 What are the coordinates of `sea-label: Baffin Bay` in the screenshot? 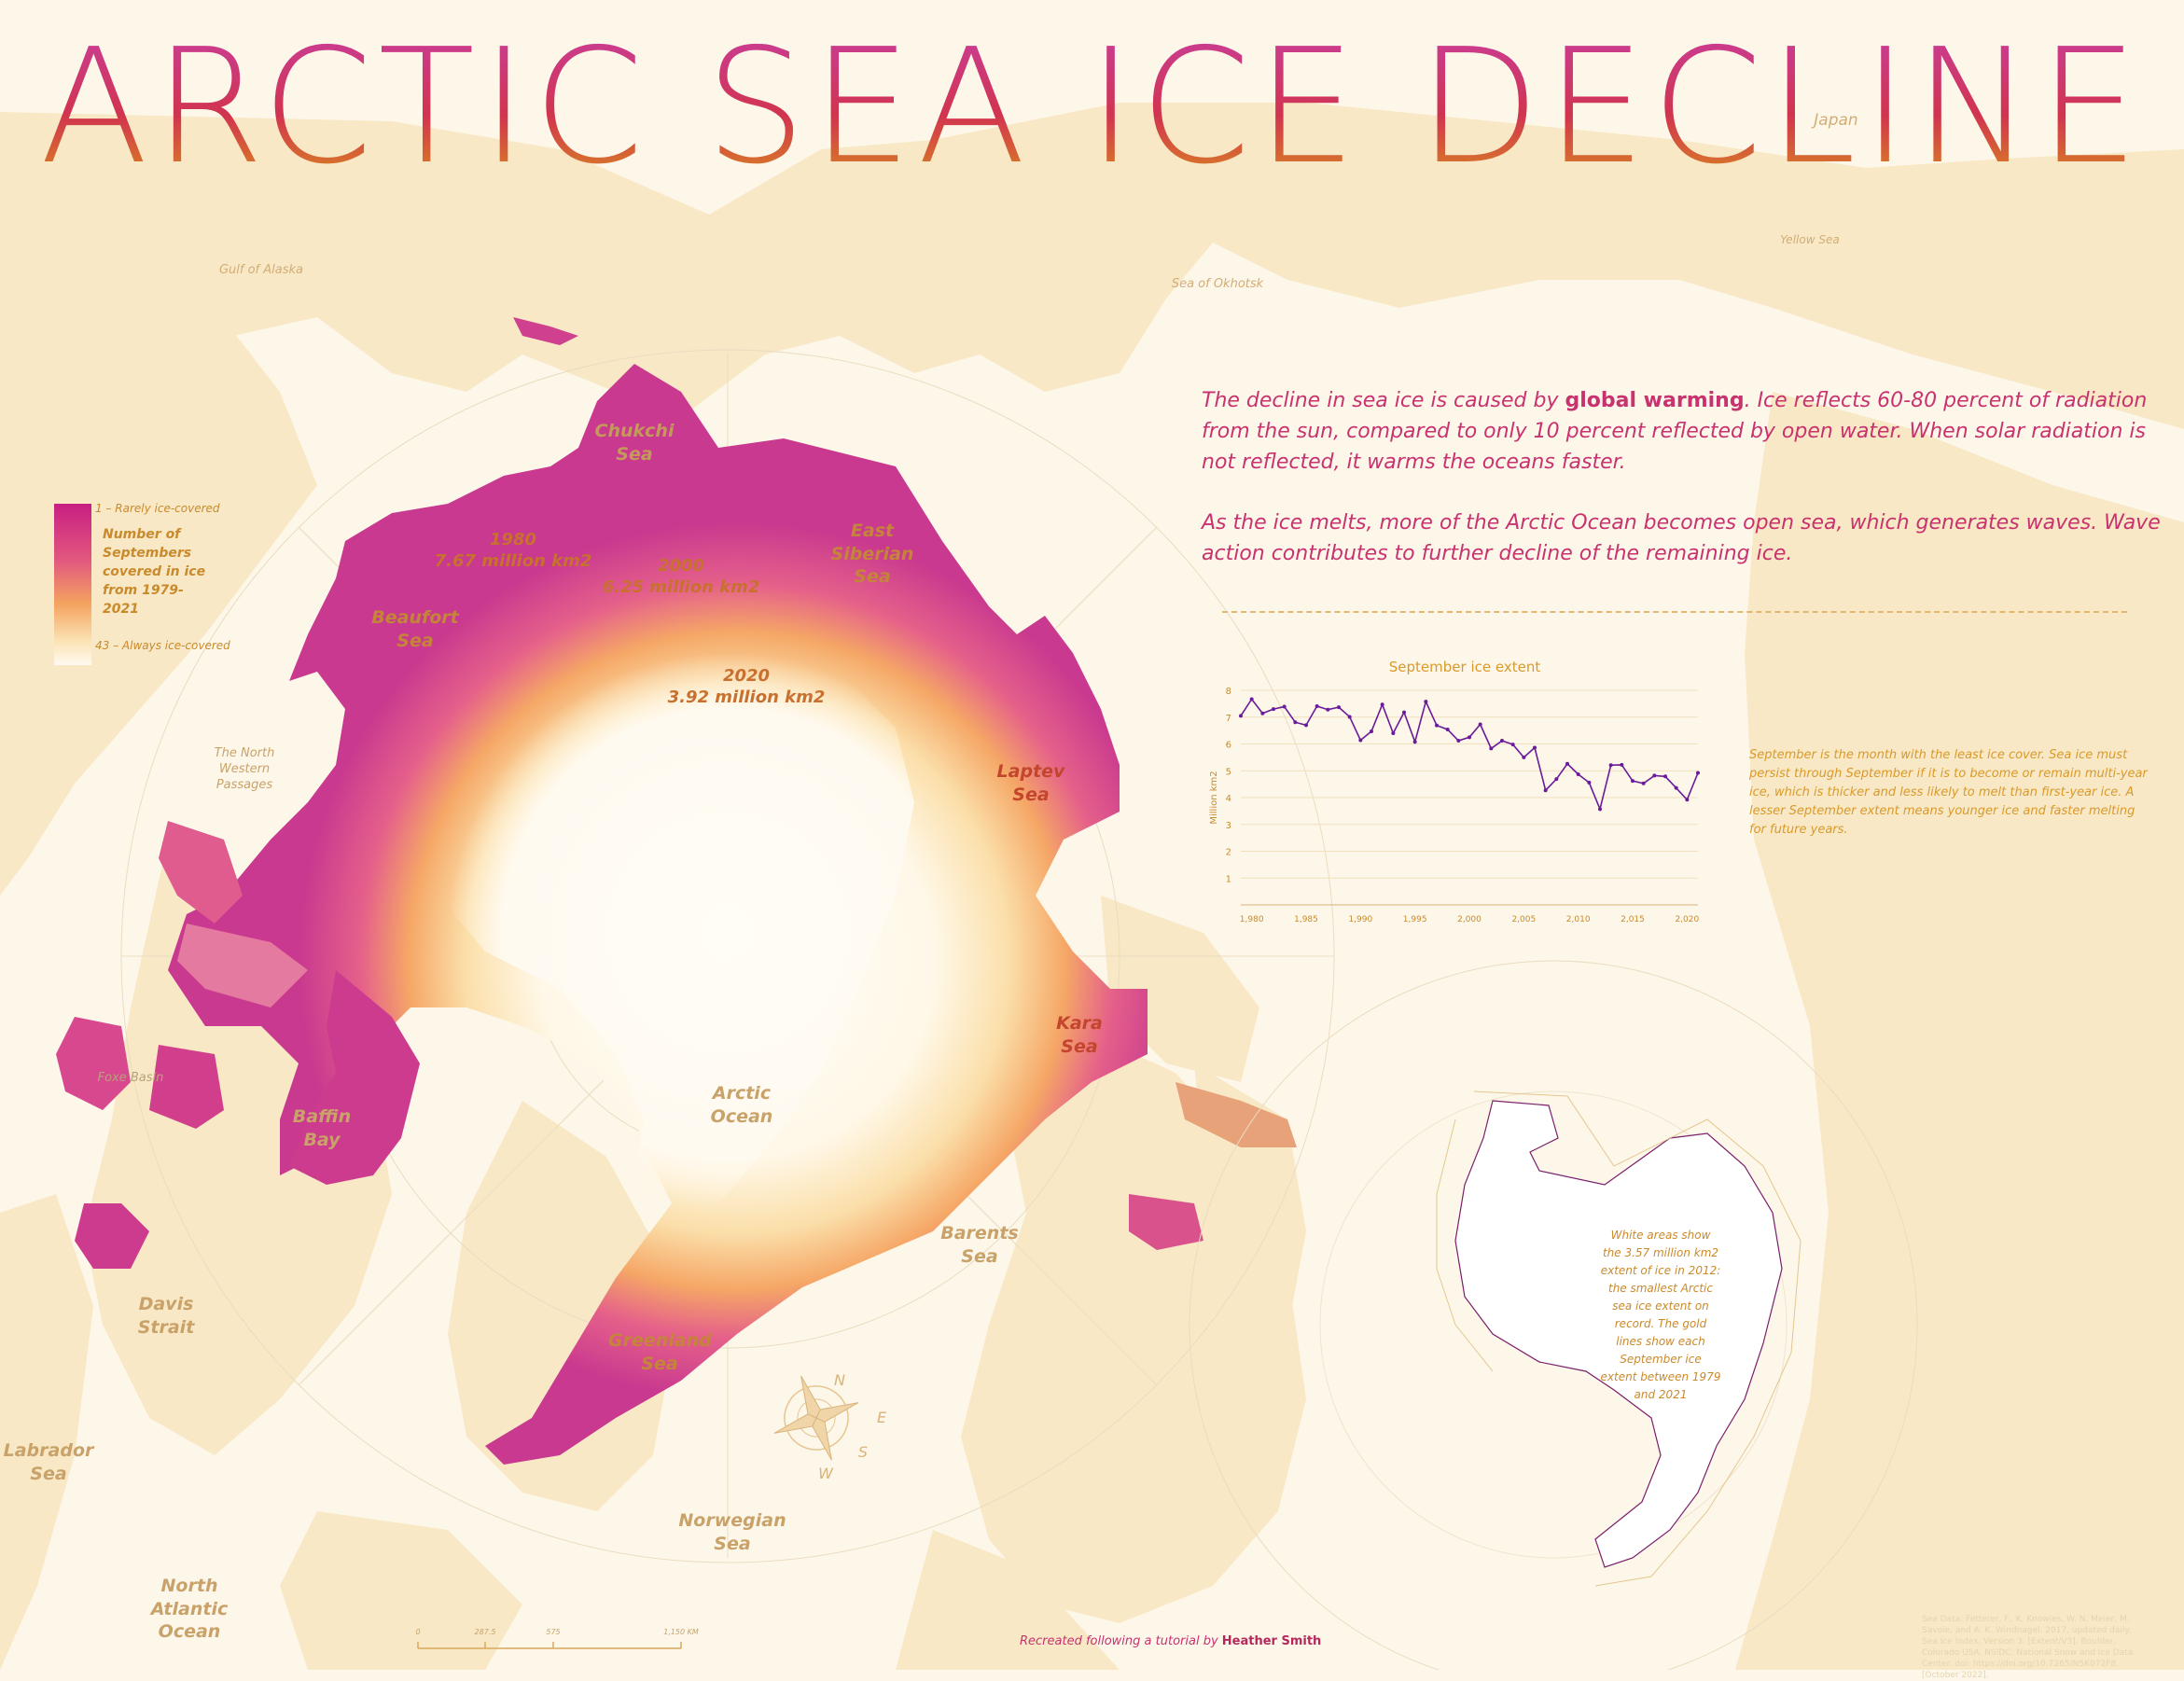 It's located at (322, 1128).